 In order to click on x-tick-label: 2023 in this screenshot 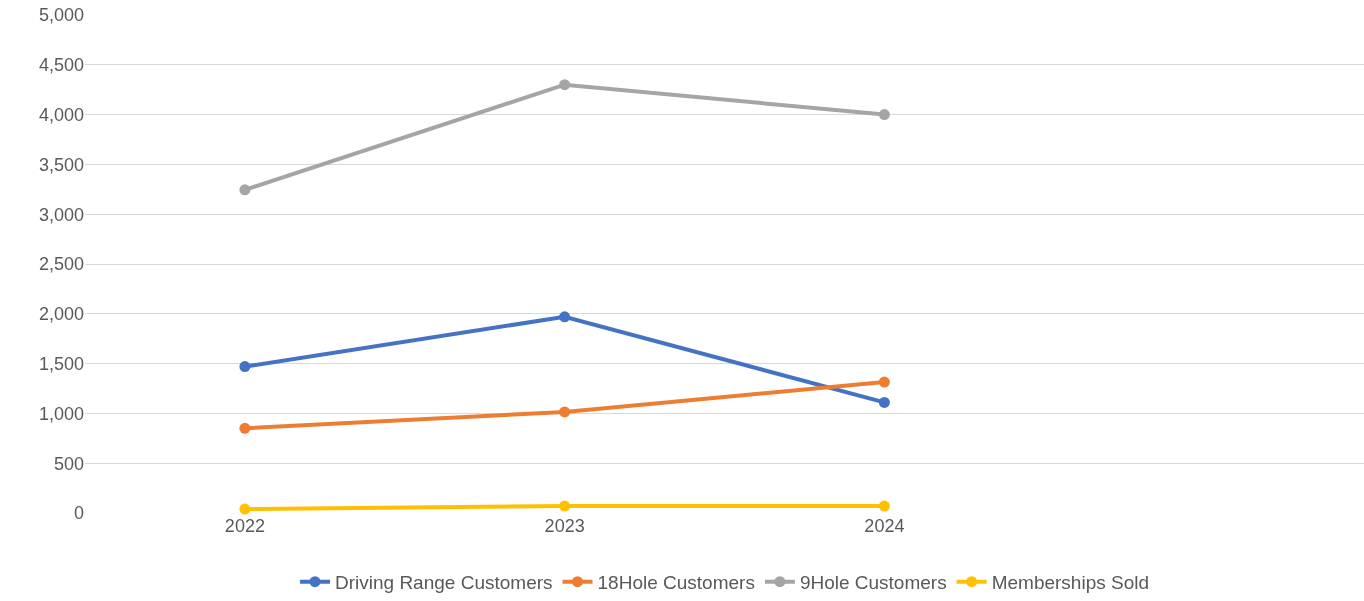, I will do `click(564, 526)`.